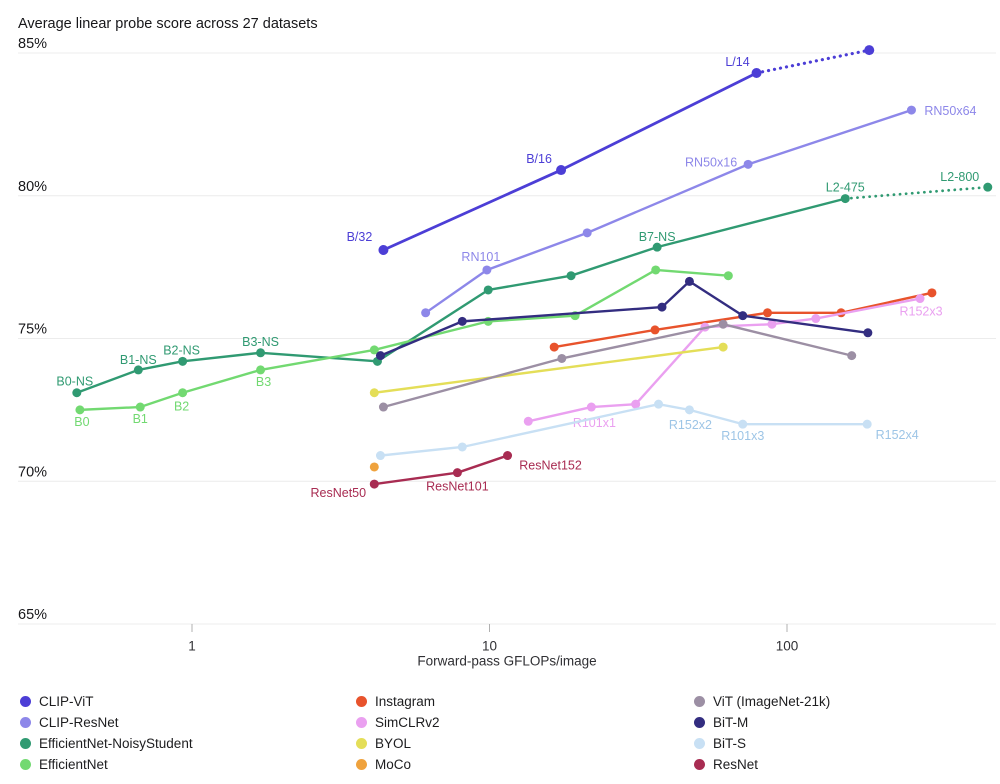  What do you see at coordinates (845, 188) in the screenshot?
I see `point-label: L2-475` at bounding box center [845, 188].